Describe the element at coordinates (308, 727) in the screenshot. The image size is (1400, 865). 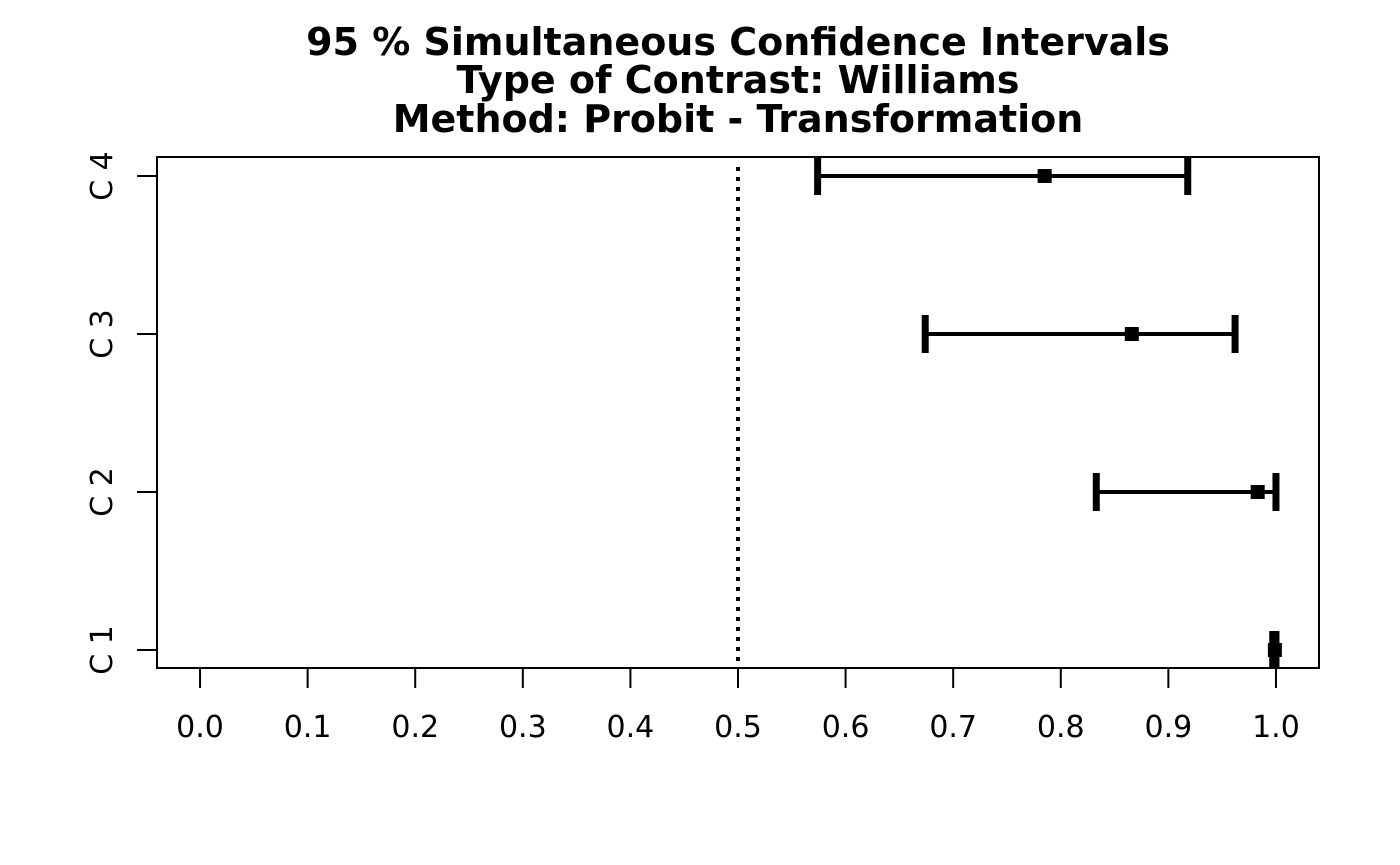
I see `x-tick-label: 0.1` at that location.